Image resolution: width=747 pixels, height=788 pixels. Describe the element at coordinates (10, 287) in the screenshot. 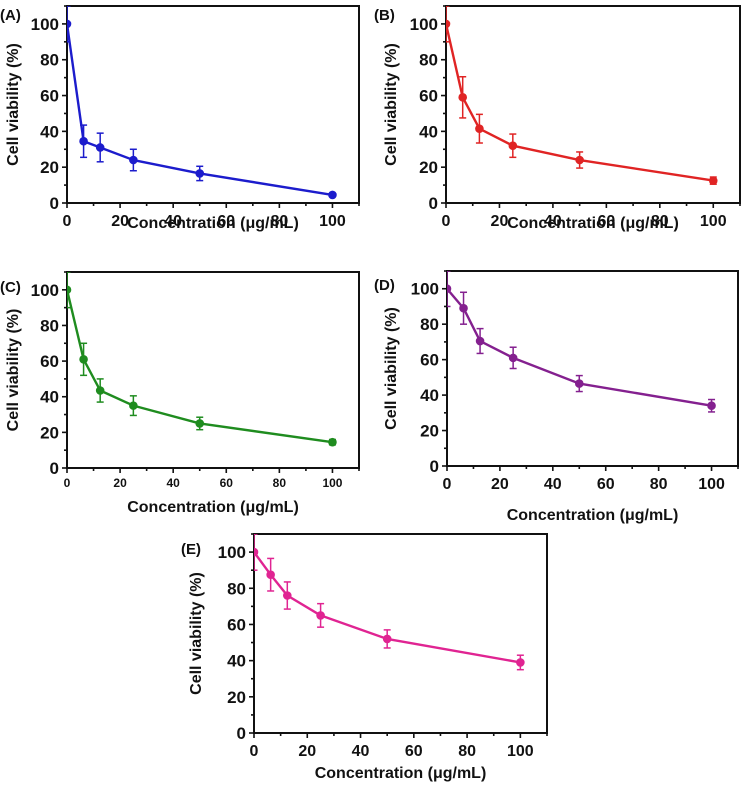

I see `panel-label: (C)` at that location.